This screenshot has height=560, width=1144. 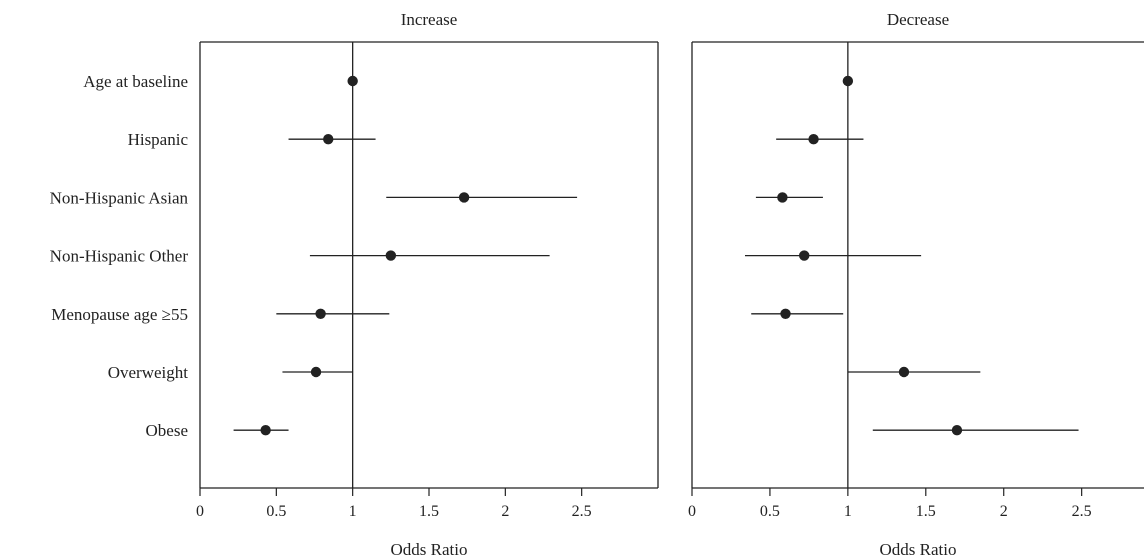 What do you see at coordinates (918, 19) in the screenshot?
I see `decrease-panel-title: Decrease` at bounding box center [918, 19].